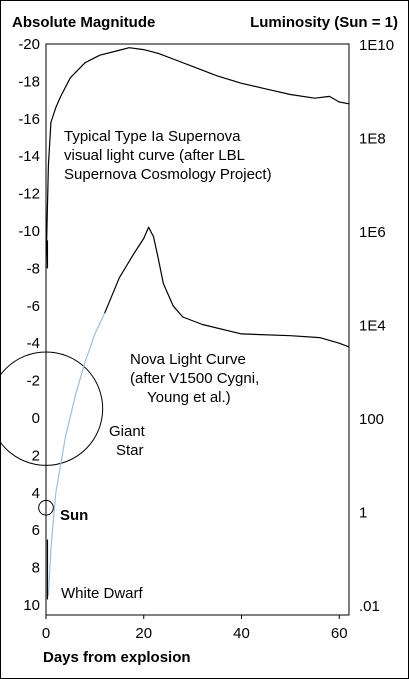 The image size is (409, 679). I want to click on shapes, so click(52, 433).